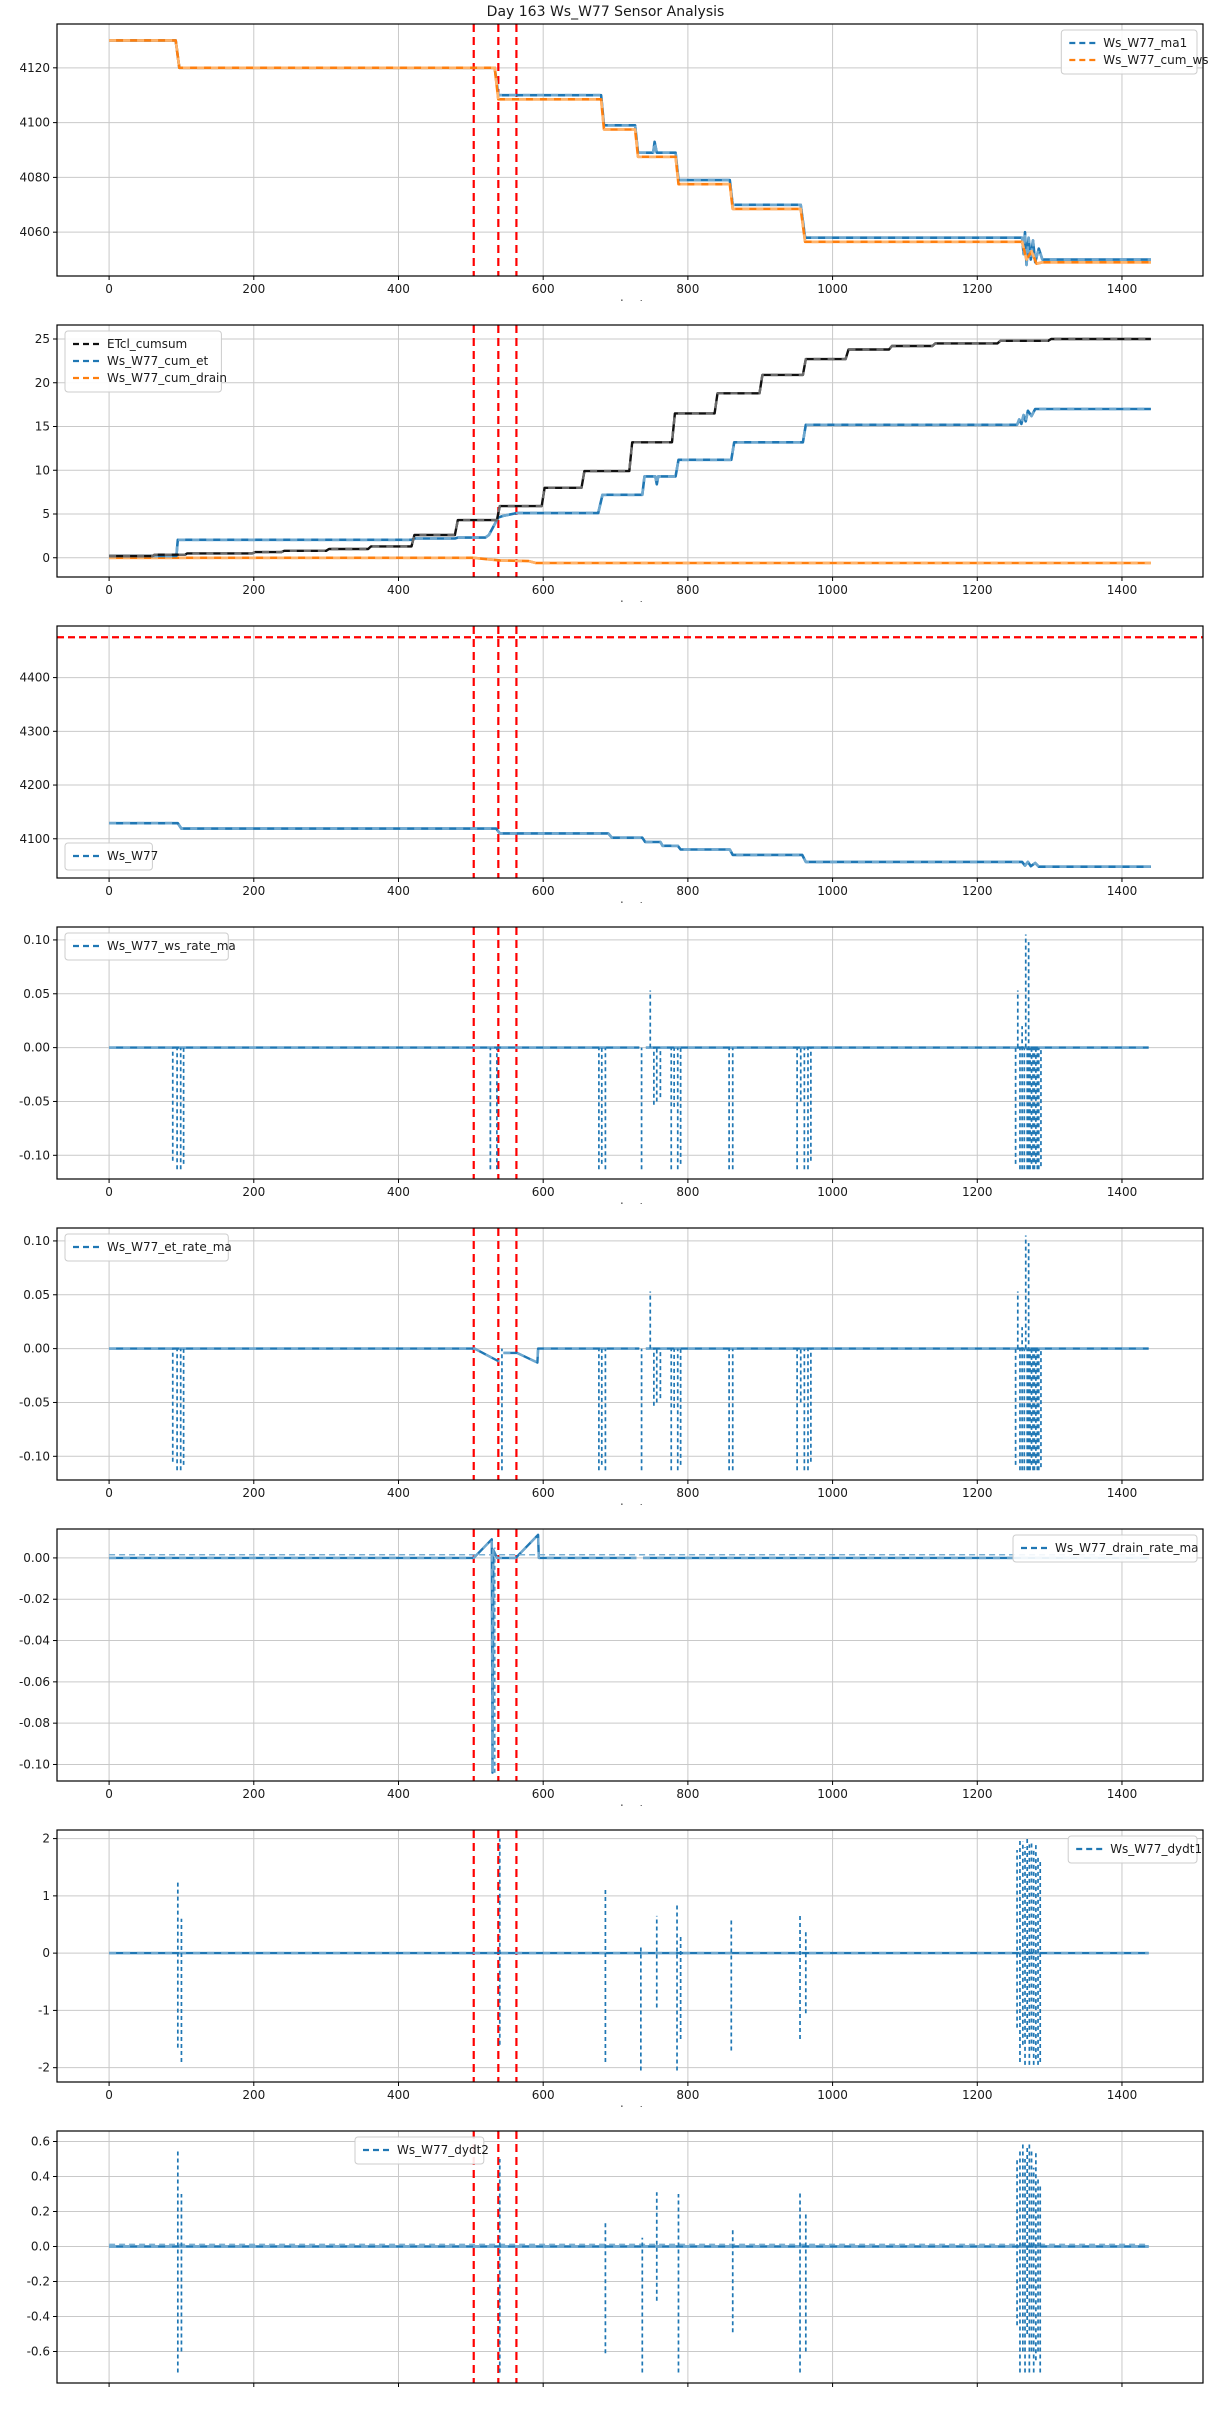 This screenshot has width=1211, height=2411. What do you see at coordinates (38, 2317) in the screenshot?
I see `y-tick-label: -0.4` at bounding box center [38, 2317].